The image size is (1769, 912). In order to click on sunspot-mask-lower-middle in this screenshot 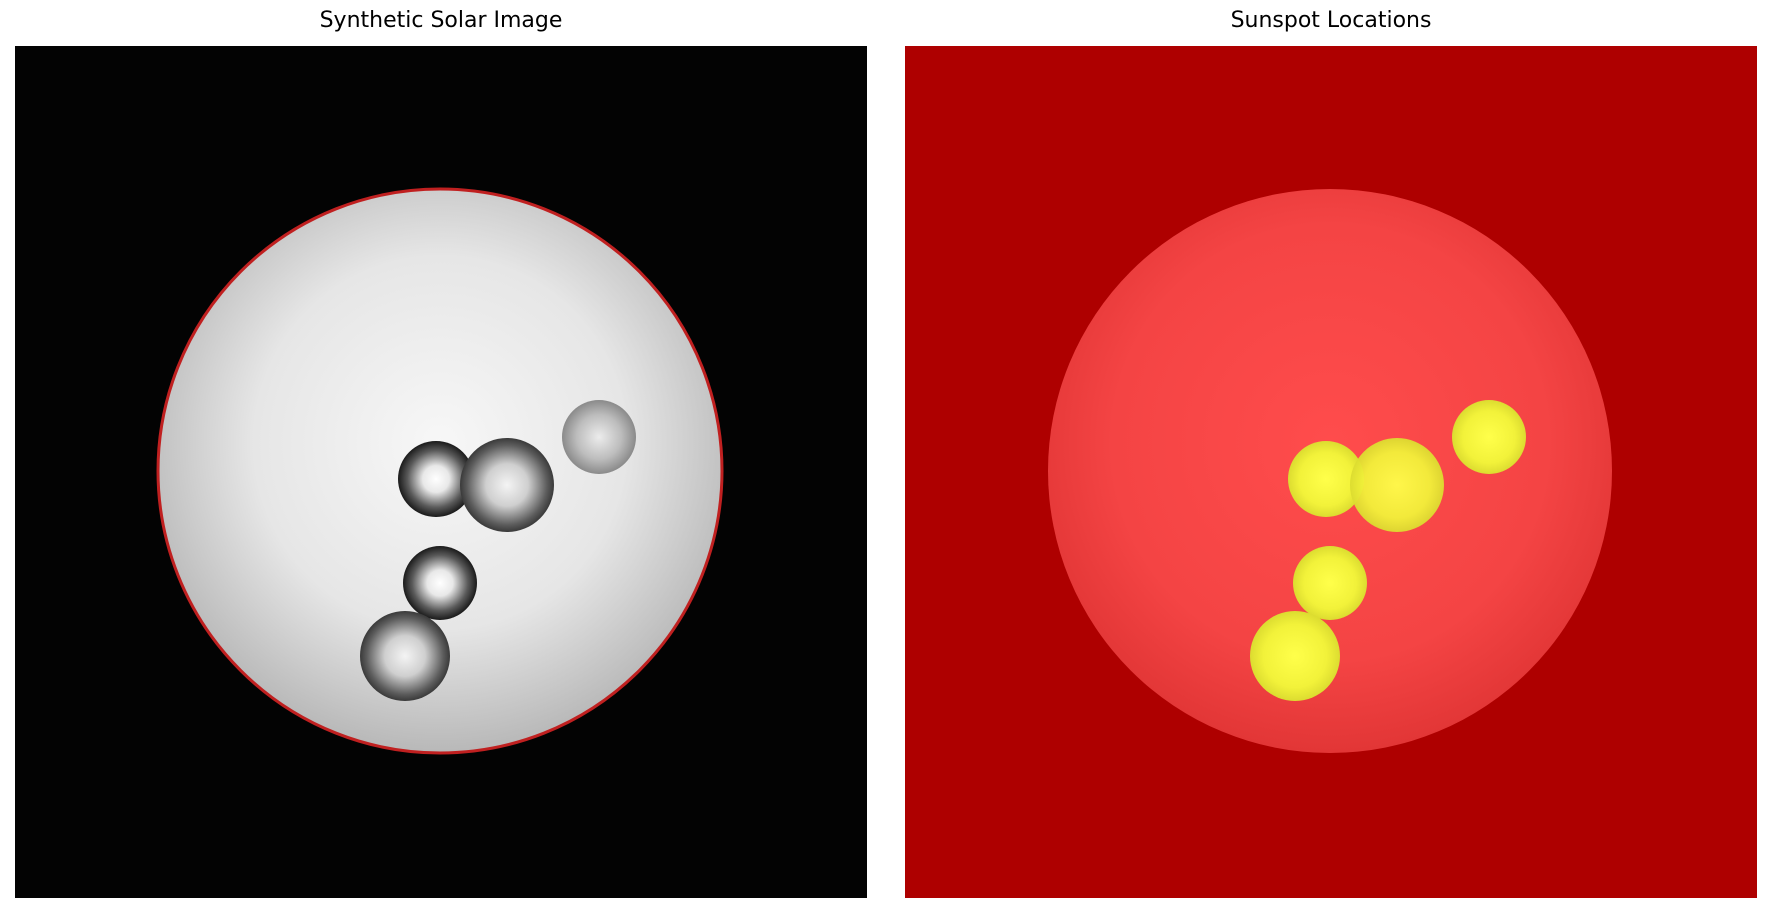, I will do `click(1330, 583)`.